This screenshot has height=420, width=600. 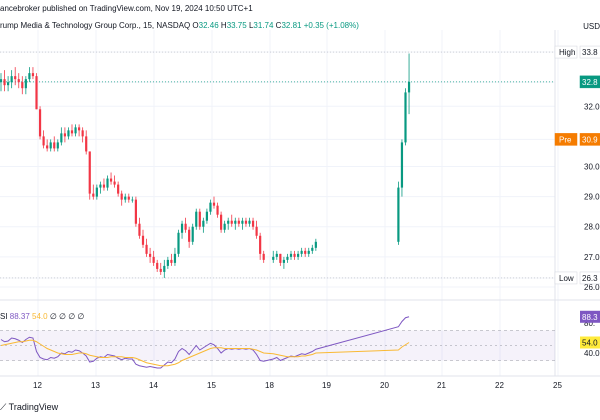 I want to click on pre-tag-label: Pre, so click(x=565, y=139).